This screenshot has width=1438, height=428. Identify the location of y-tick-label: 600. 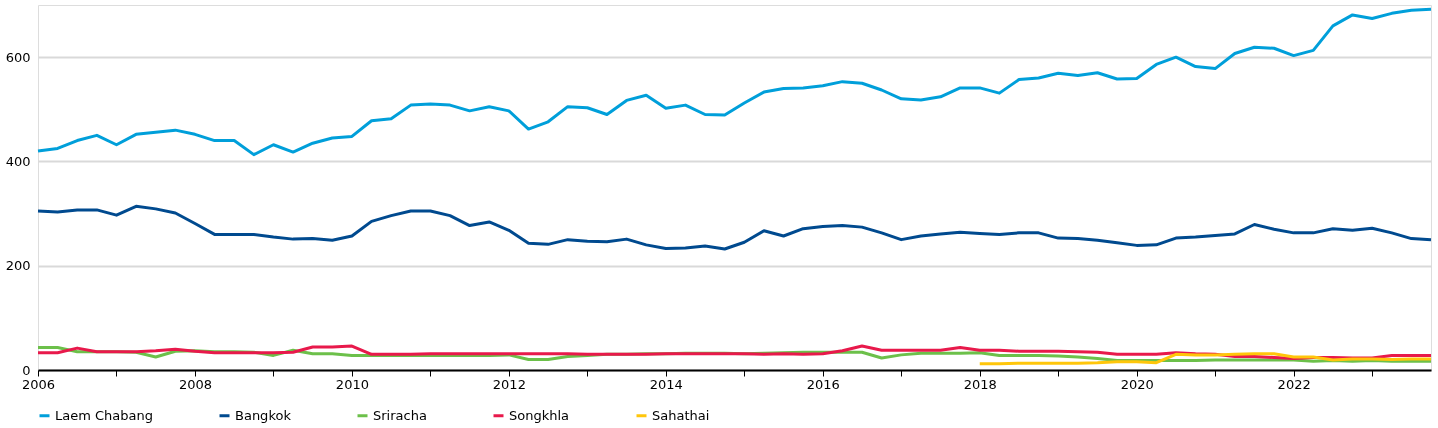
(18, 57).